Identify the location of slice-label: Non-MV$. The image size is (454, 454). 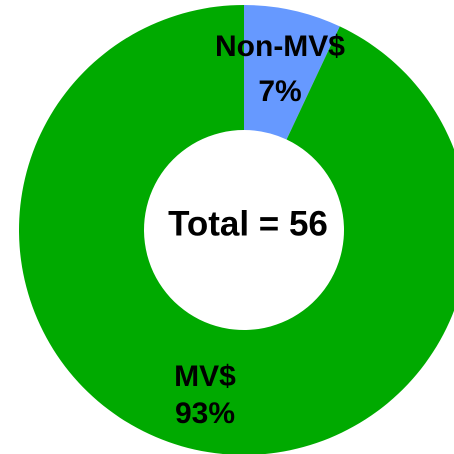
(280, 46).